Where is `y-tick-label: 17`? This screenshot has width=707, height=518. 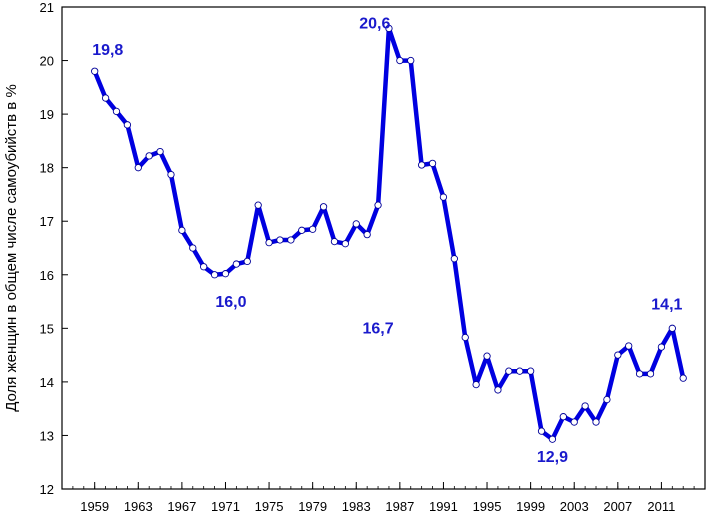 y-tick-label: 17 is located at coordinates (47, 221).